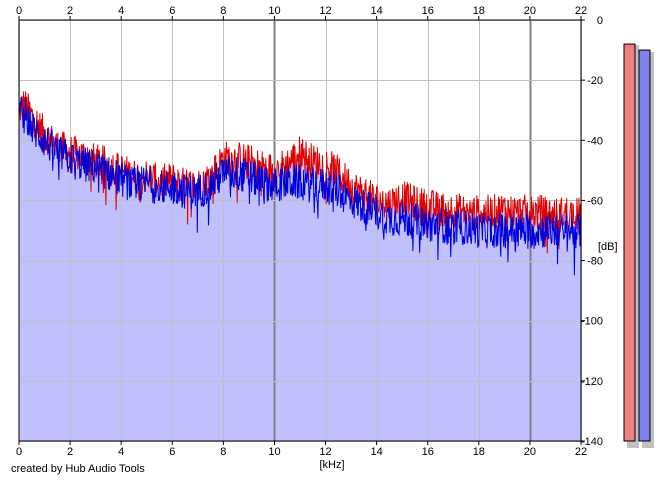  Describe the element at coordinates (78, 469) in the screenshot. I see `credit-text: created by Hub Audio Tools` at that location.